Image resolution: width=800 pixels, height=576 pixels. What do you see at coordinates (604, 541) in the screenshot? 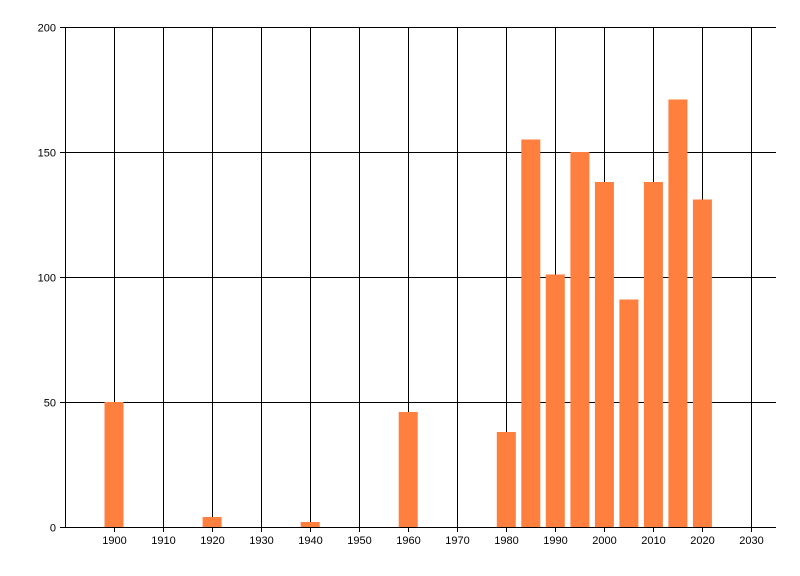
I see `x-tick-label: 2000` at bounding box center [604, 541].